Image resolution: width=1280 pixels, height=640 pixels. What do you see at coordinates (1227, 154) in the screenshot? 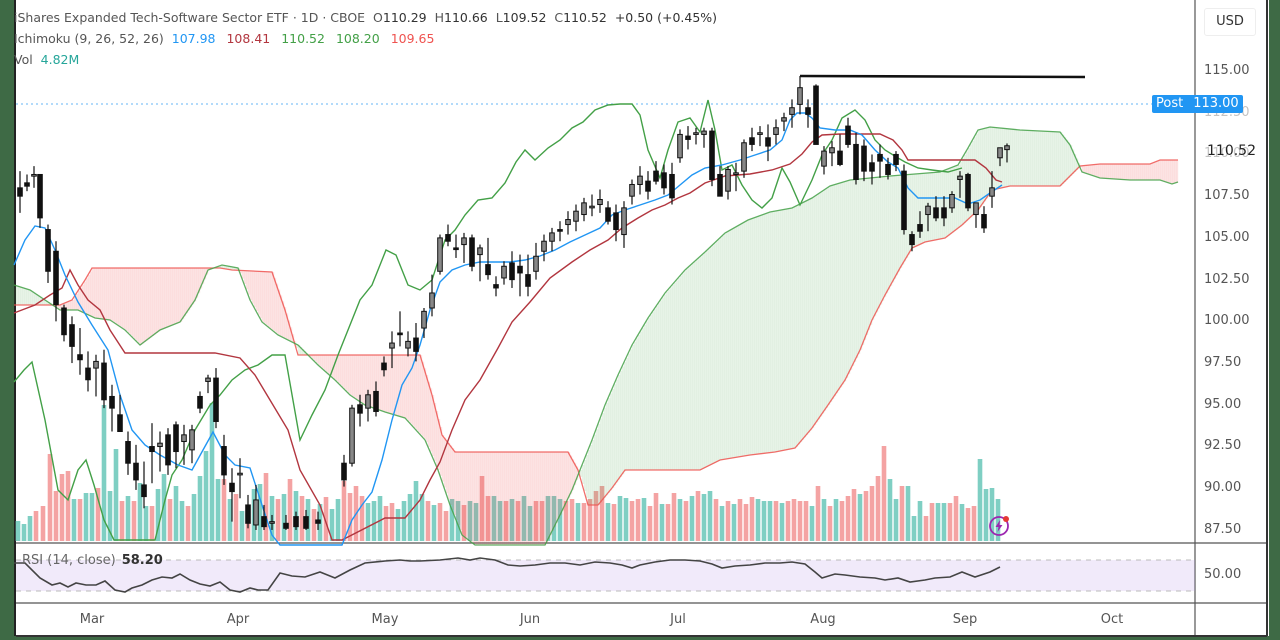
I see `price-tick: 110.00` at bounding box center [1227, 154].